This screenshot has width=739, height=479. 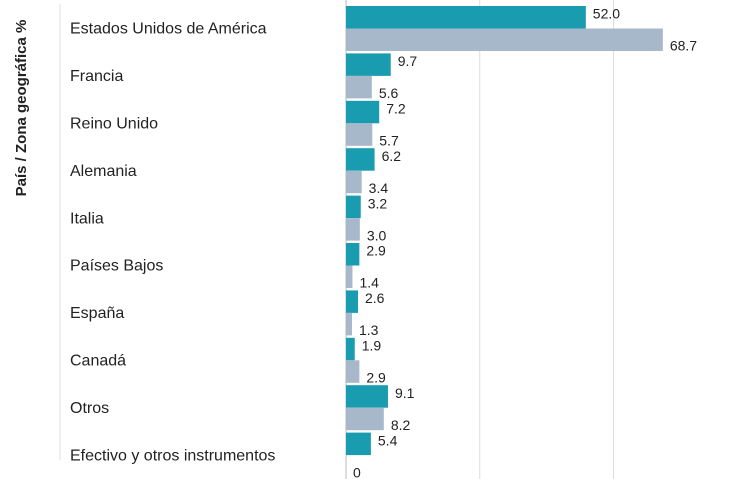 I want to click on category-label: Italia, so click(x=87, y=218).